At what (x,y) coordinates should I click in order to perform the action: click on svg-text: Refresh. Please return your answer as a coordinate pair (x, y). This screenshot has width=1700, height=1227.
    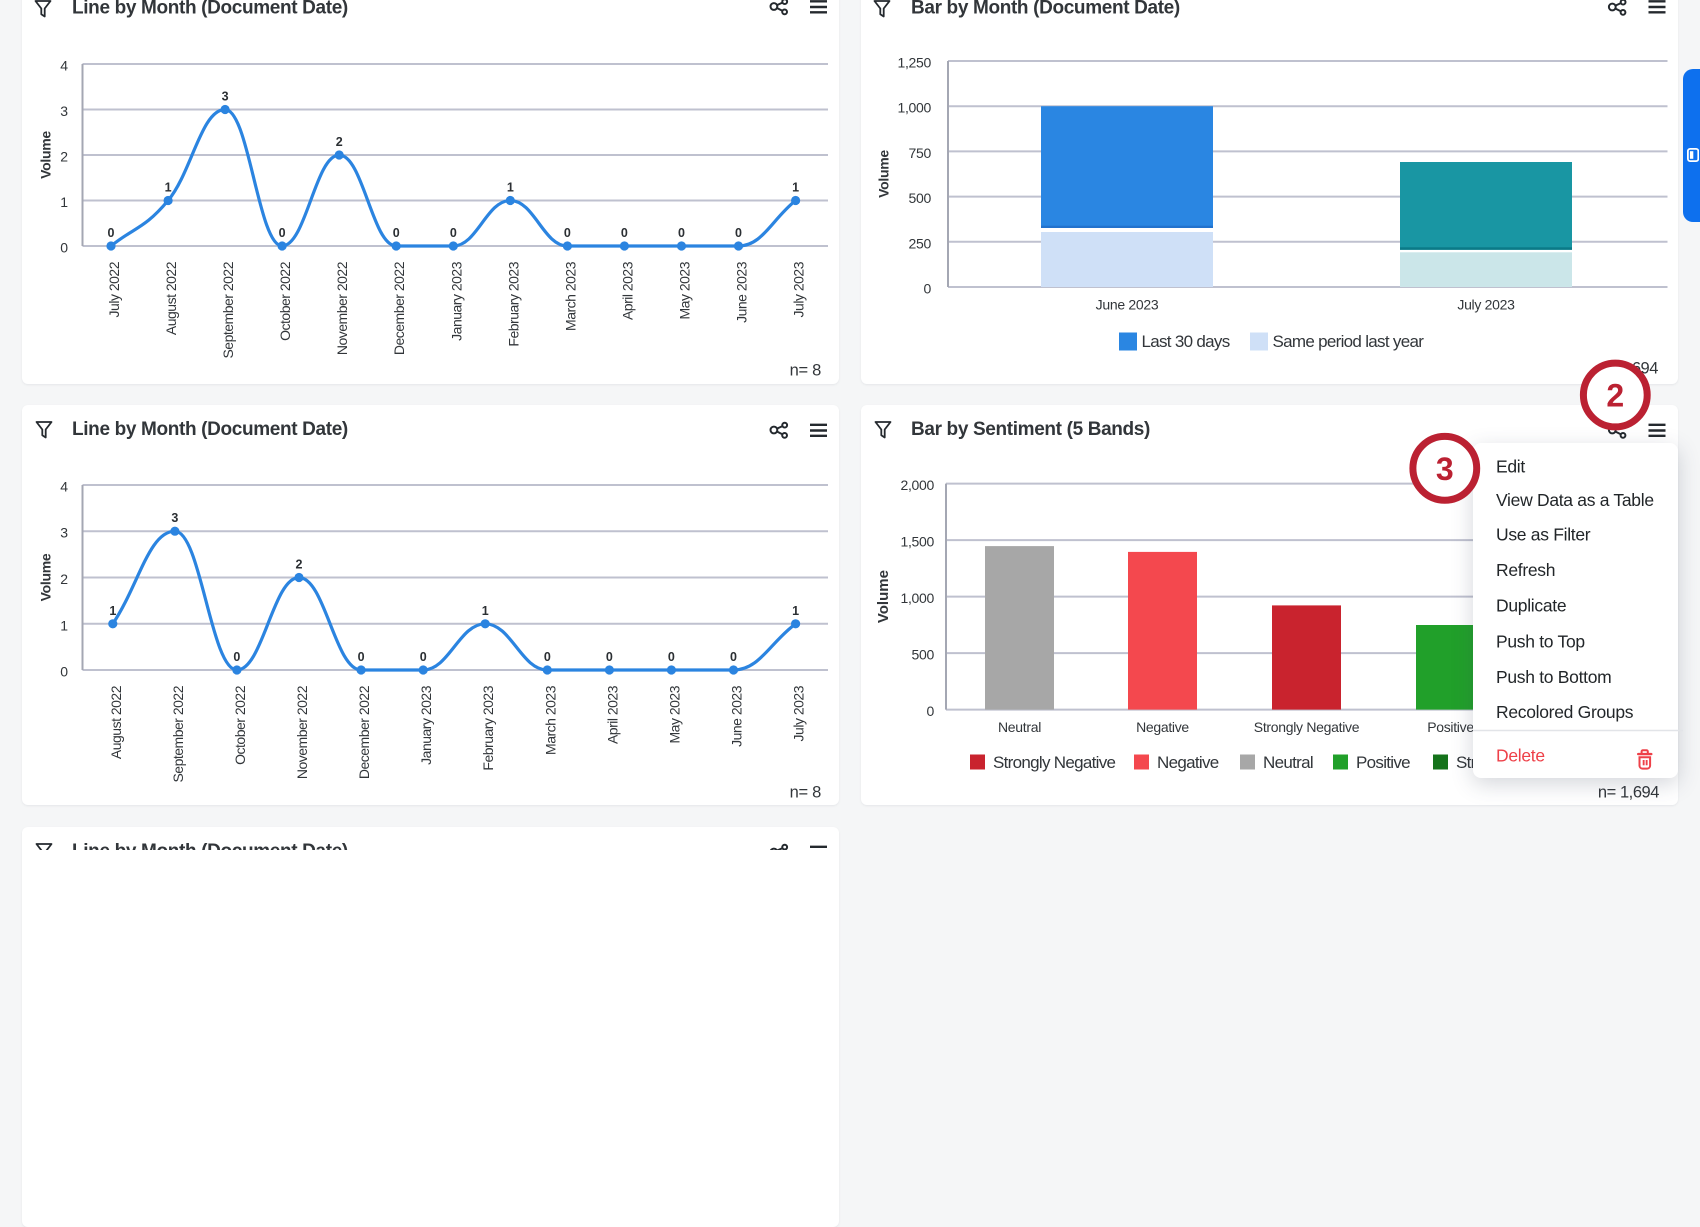
    Looking at the image, I should click on (1525, 570).